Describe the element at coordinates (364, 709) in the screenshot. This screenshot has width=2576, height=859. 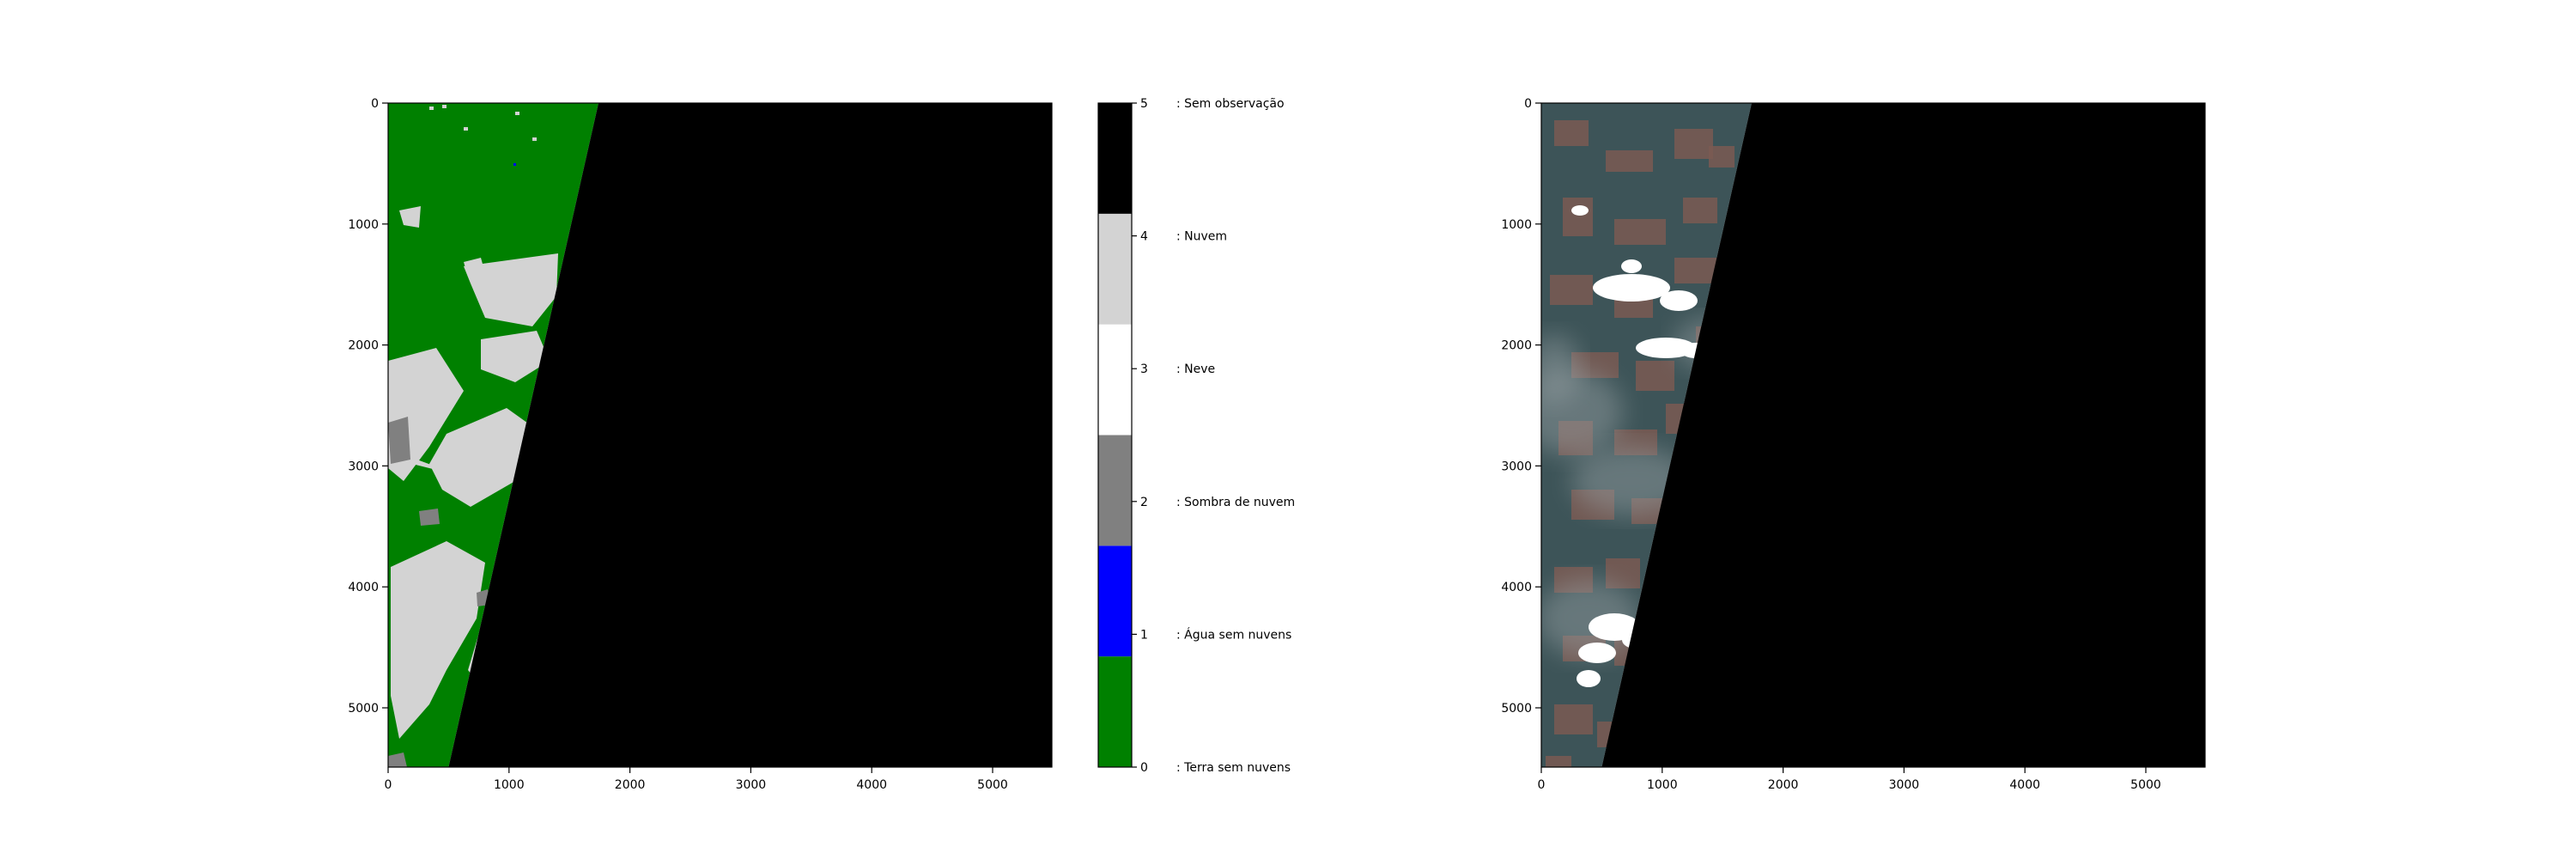
I see `classification-map-y-tick-label: 5000` at that location.